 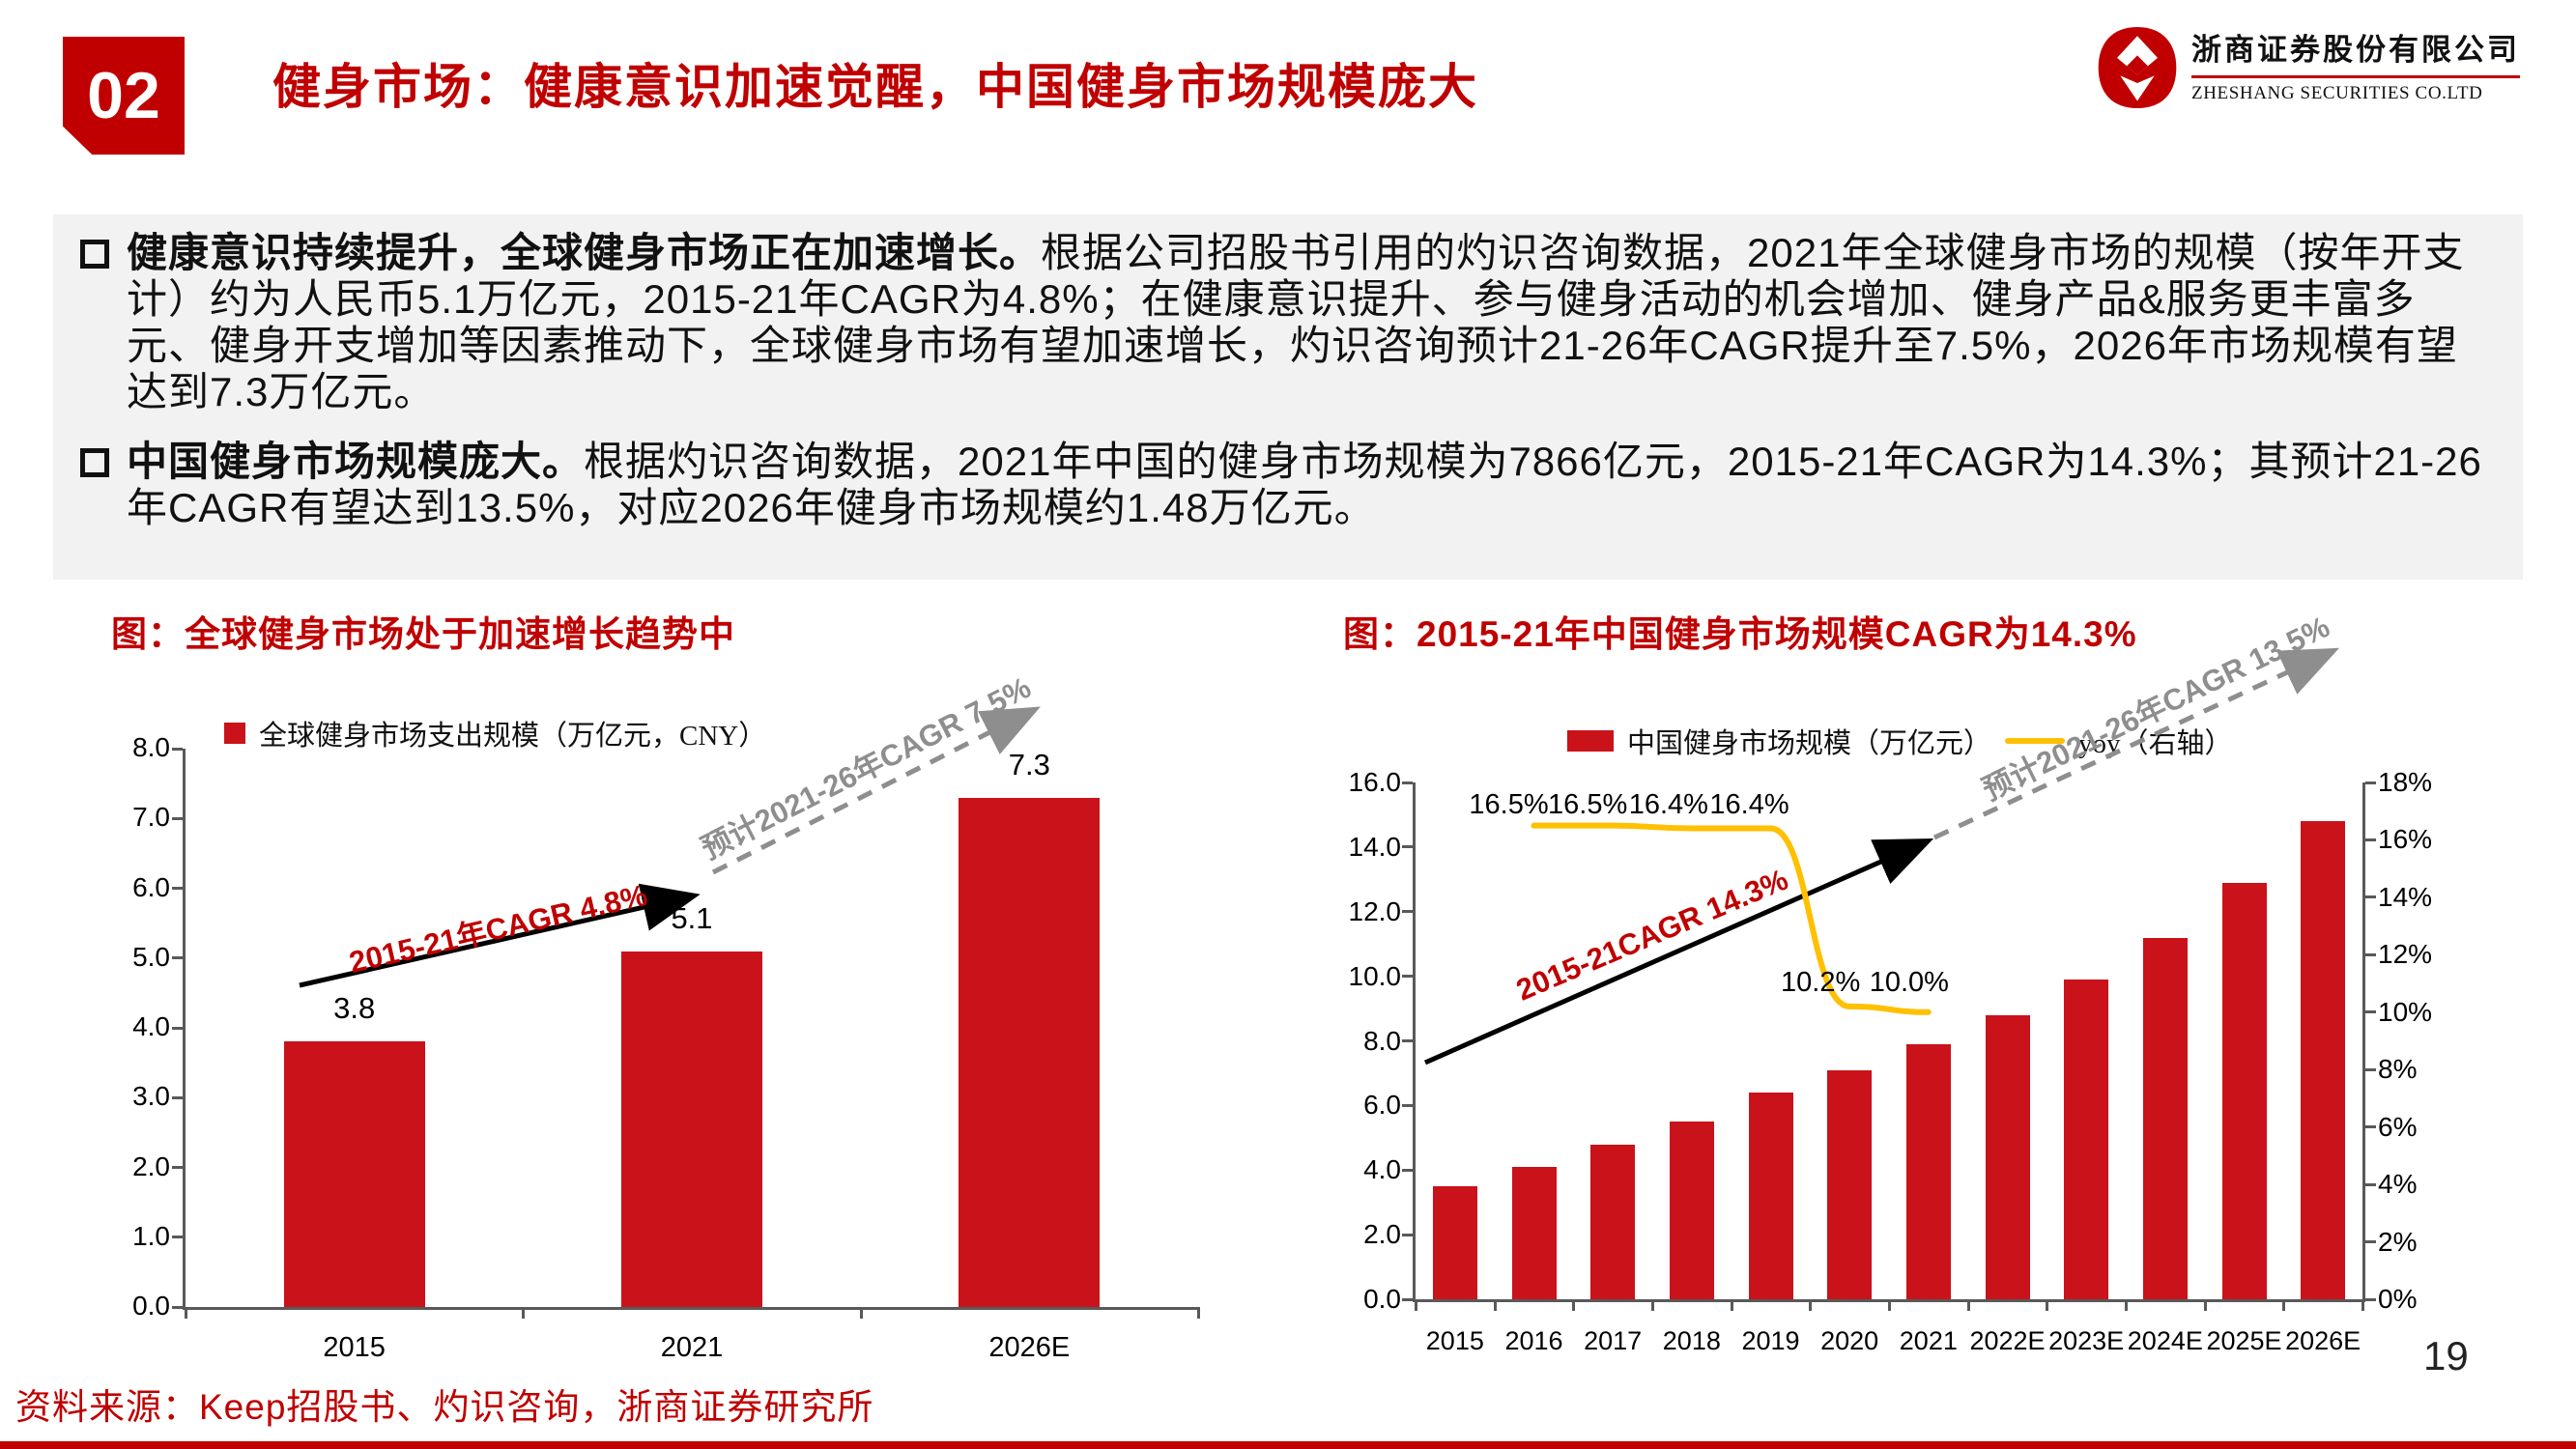 I want to click on y-tick-label: 8.0, so click(x=151, y=747).